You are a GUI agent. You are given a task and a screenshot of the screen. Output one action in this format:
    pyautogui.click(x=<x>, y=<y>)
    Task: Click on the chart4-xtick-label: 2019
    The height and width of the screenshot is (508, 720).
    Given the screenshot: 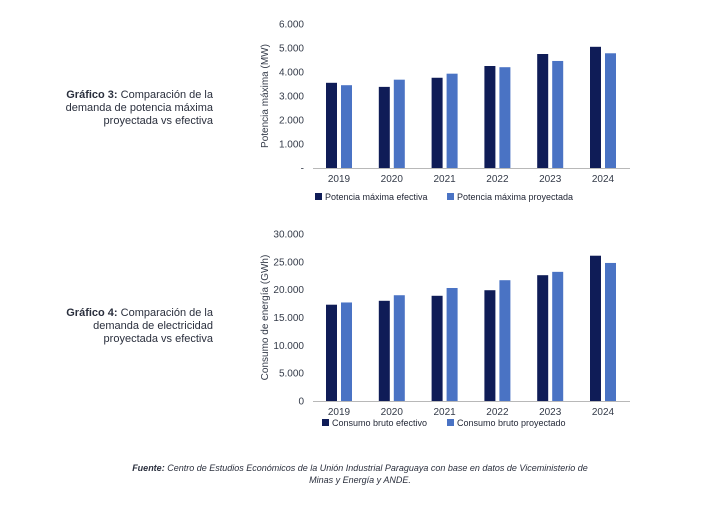 What is the action you would take?
    pyautogui.click(x=339, y=412)
    